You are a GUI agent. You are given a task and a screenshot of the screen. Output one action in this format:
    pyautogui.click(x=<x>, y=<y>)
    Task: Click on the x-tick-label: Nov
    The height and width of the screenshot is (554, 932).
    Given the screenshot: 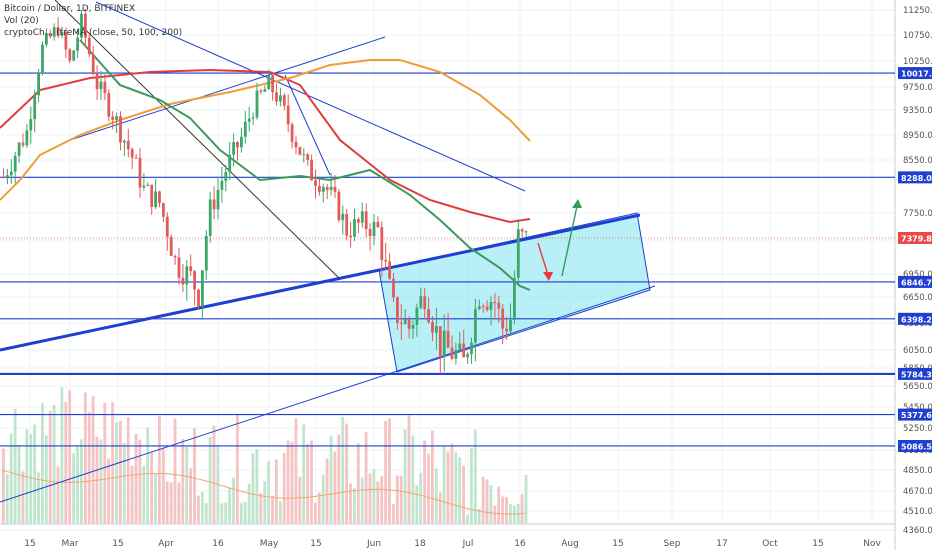 What is the action you would take?
    pyautogui.click(x=872, y=544)
    